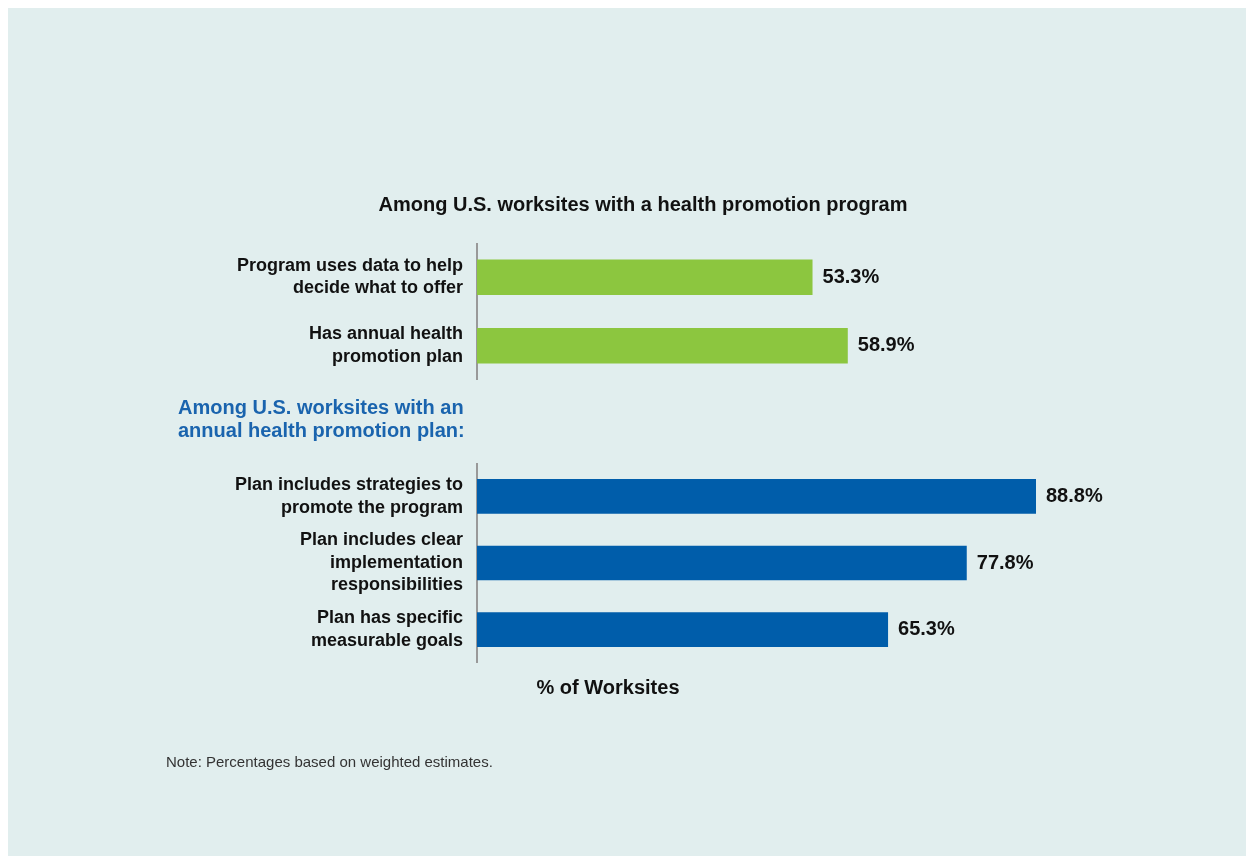 This screenshot has width=1254, height=864. I want to click on y-tick-label: Plan includes strategies to promote the program, so click(348, 495).